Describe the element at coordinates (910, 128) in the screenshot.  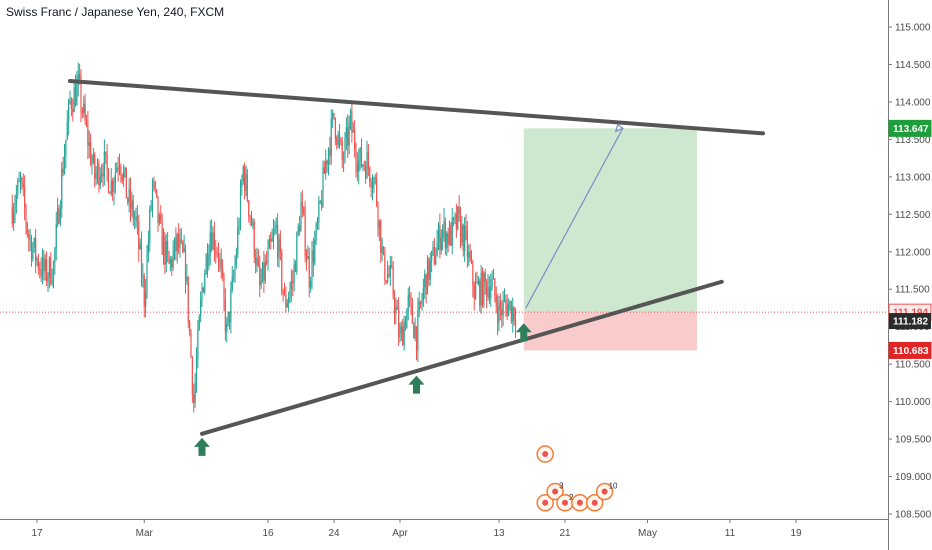
I see `target-price-tag: 113.647` at that location.